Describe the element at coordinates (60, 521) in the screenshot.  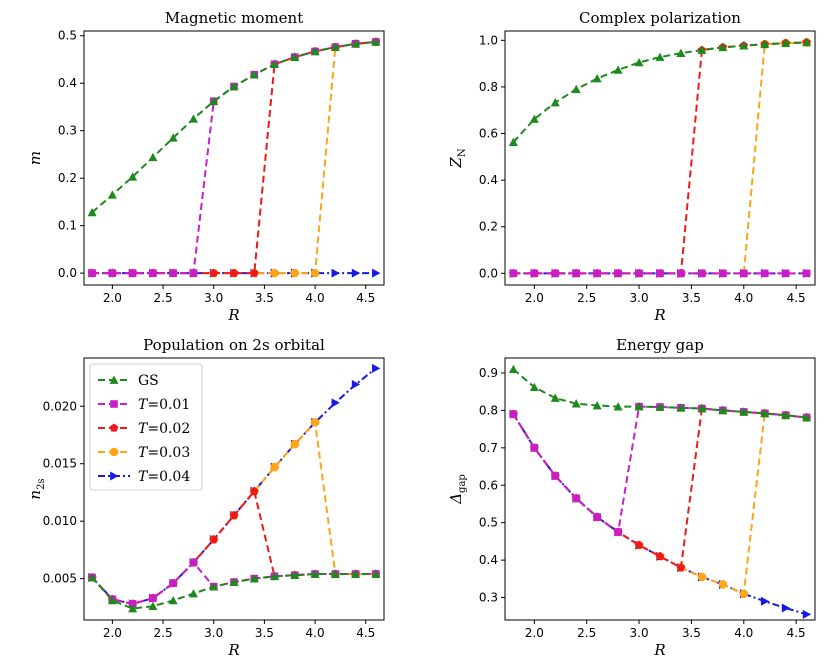
I see `y-tick-label: 0.010` at that location.